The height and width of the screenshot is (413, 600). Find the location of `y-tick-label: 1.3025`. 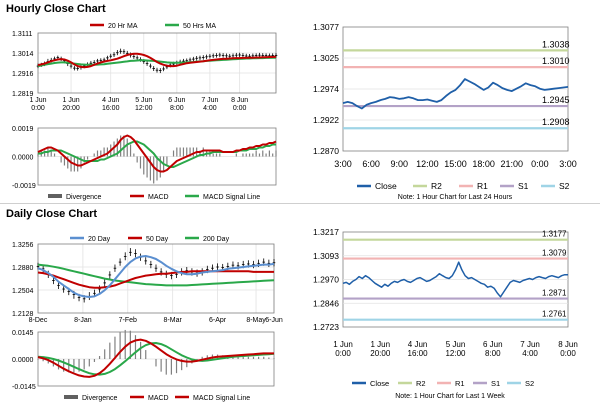

y-tick-label: 1.3025 is located at coordinates (326, 58).